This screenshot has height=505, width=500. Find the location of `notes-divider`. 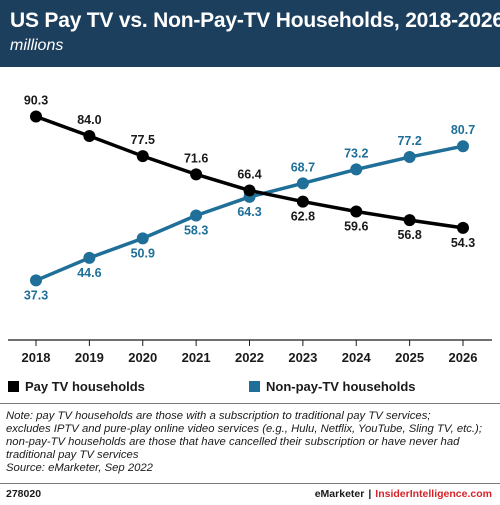

notes-divider is located at coordinates (250, 403).